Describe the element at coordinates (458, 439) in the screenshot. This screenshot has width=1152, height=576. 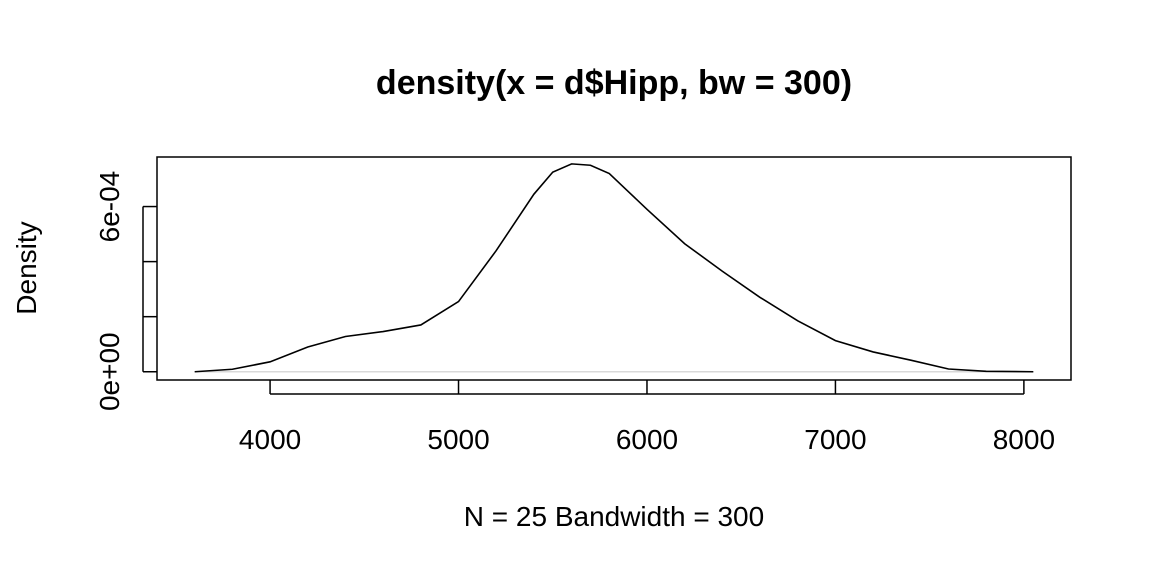
I see `x-tick-label: 5000` at that location.